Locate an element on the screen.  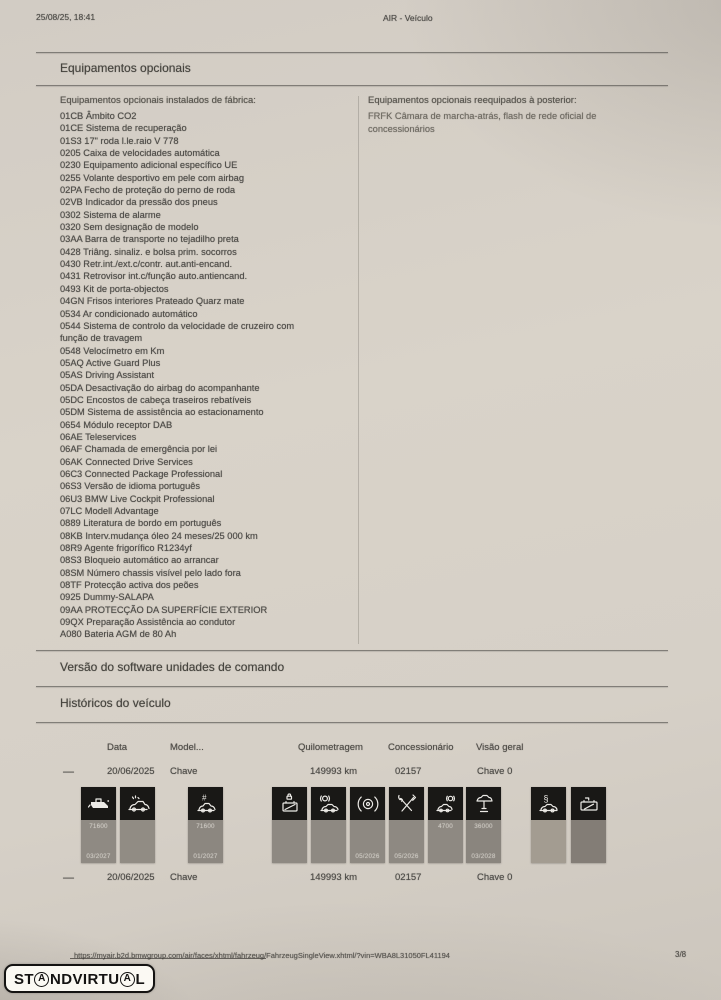
tile-value-bottom: 03/2027 is located at coordinates (98, 856).